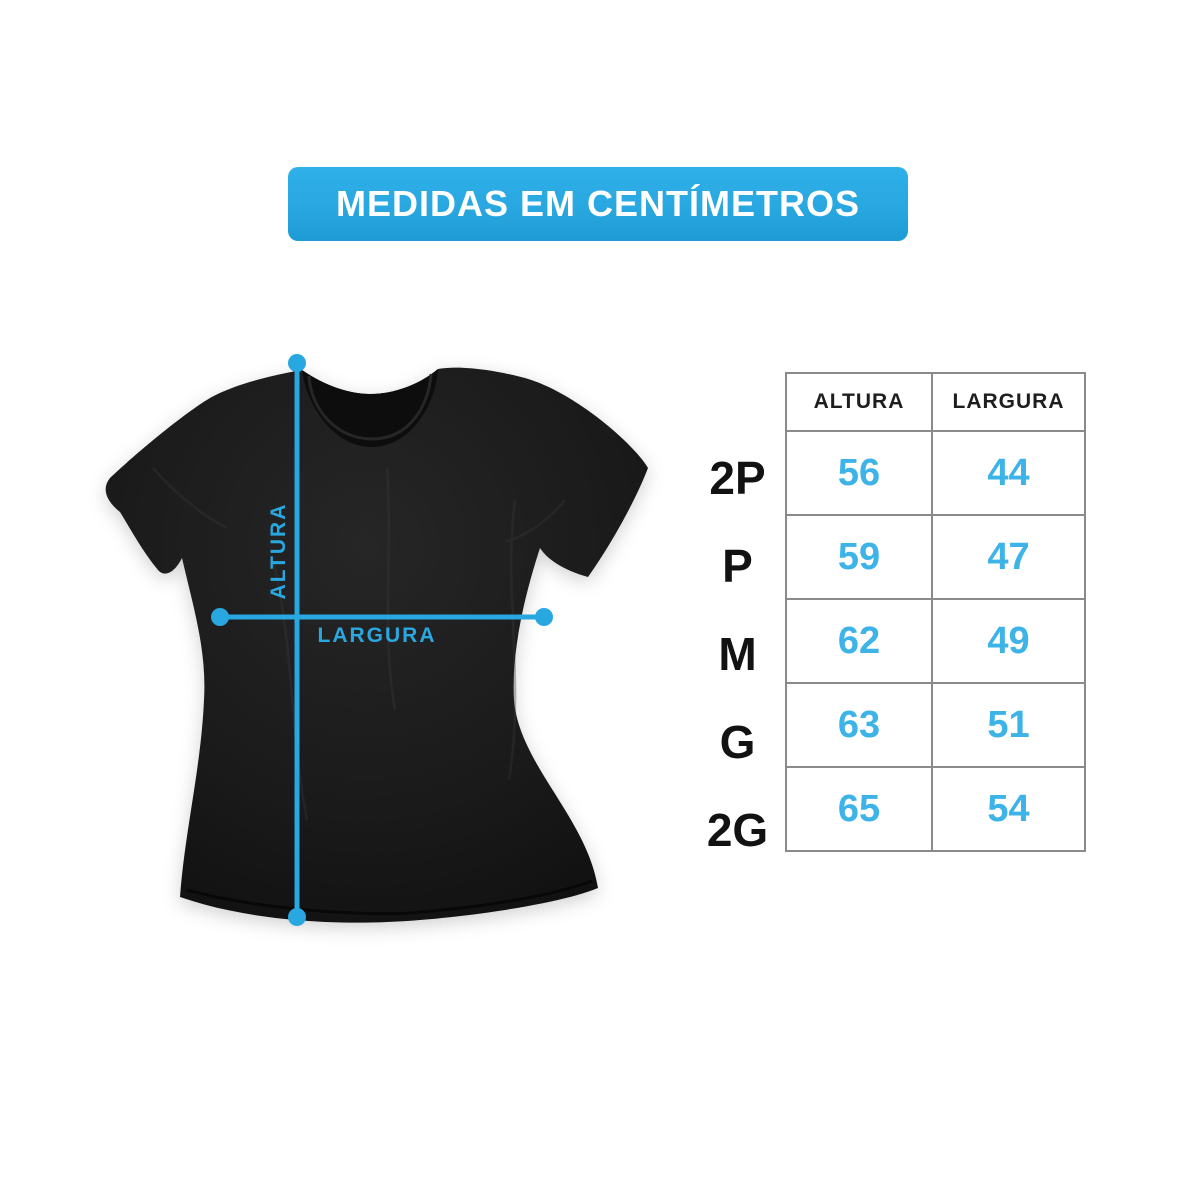  I want to click on table-row: 65 54, so click(935, 809).